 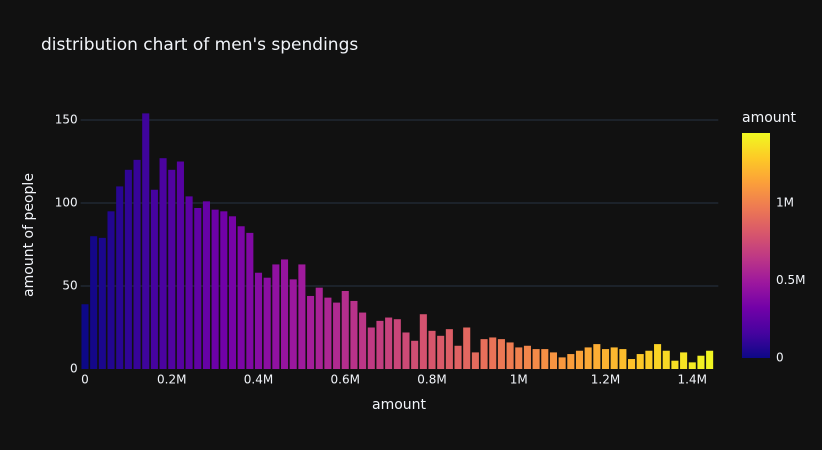 What do you see at coordinates (258, 380) in the screenshot?
I see `x-tick-label: 0.4M` at bounding box center [258, 380].